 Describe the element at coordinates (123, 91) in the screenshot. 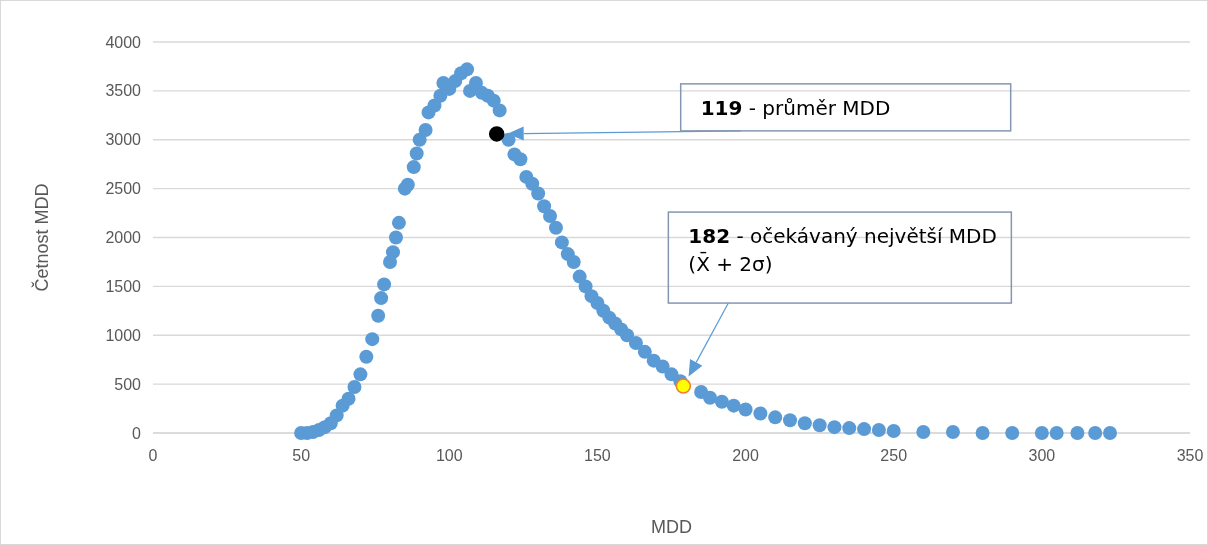

I see `y-tick-label: 3500` at that location.